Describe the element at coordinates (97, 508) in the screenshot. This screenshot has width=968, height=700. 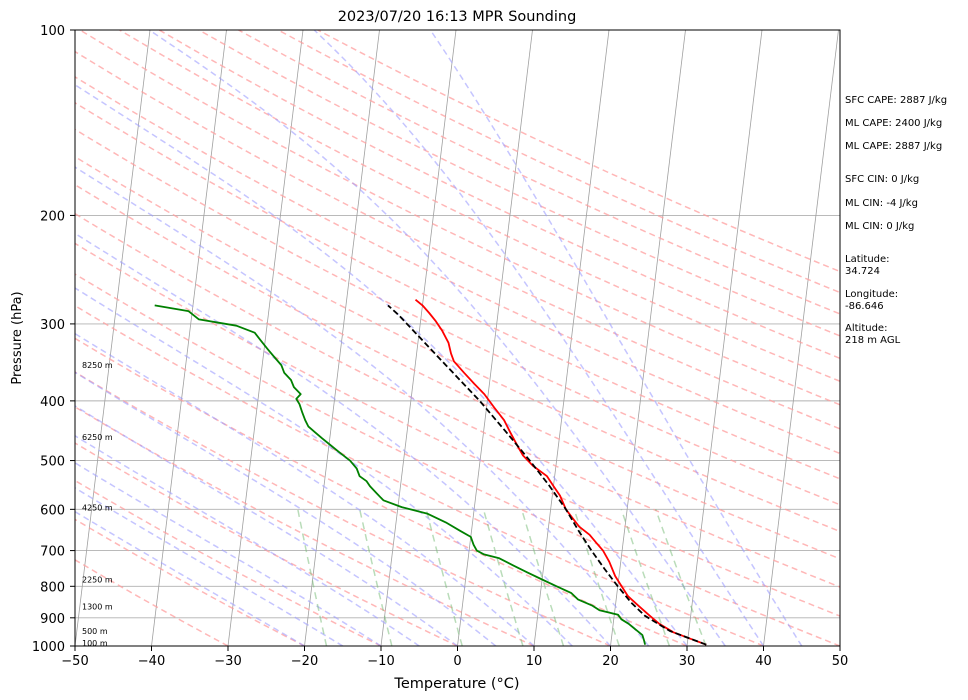
I see `height-label: 4250 m` at that location.